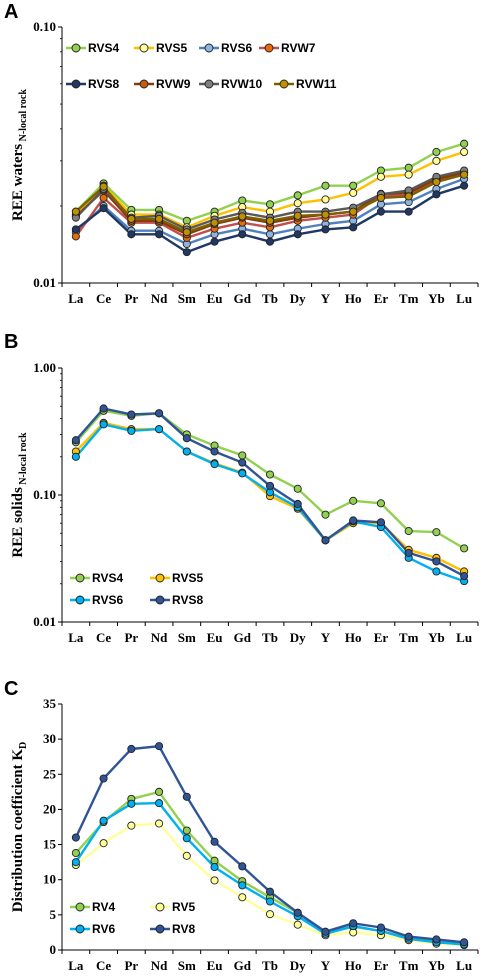 The image size is (484, 976). I want to click on data-point-rv4, so click(75, 853).